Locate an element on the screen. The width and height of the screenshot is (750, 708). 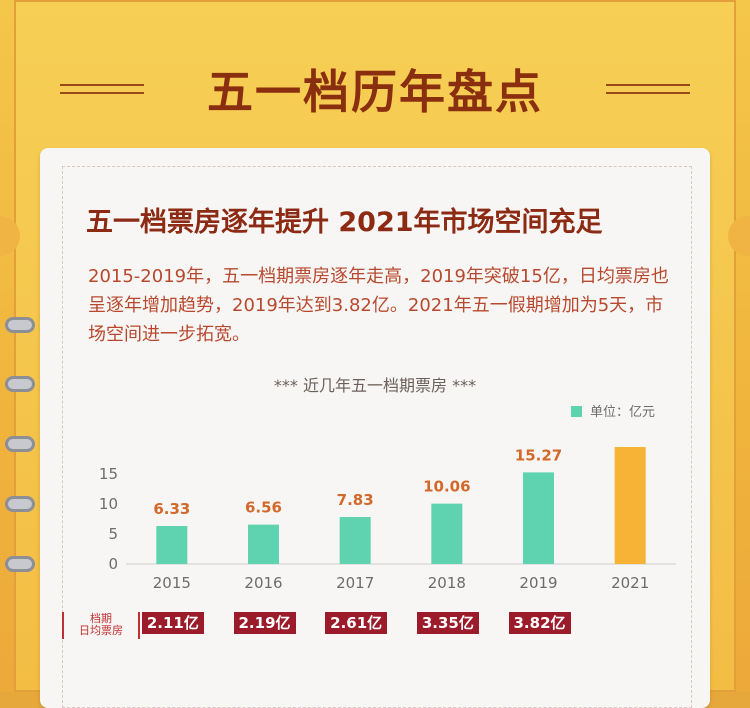
x-tick-label-2021: 2021 is located at coordinates (630, 583).